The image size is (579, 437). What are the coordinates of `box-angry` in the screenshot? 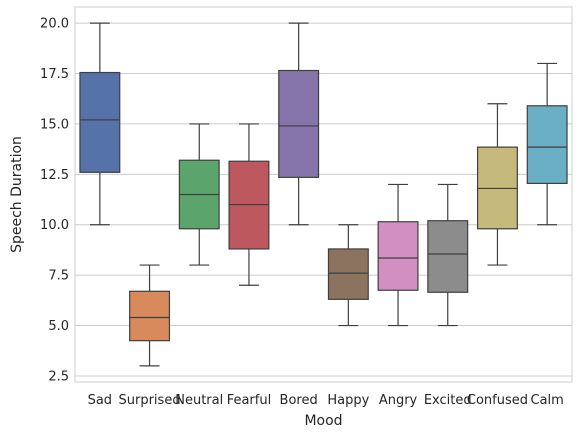 It's located at (398, 255).